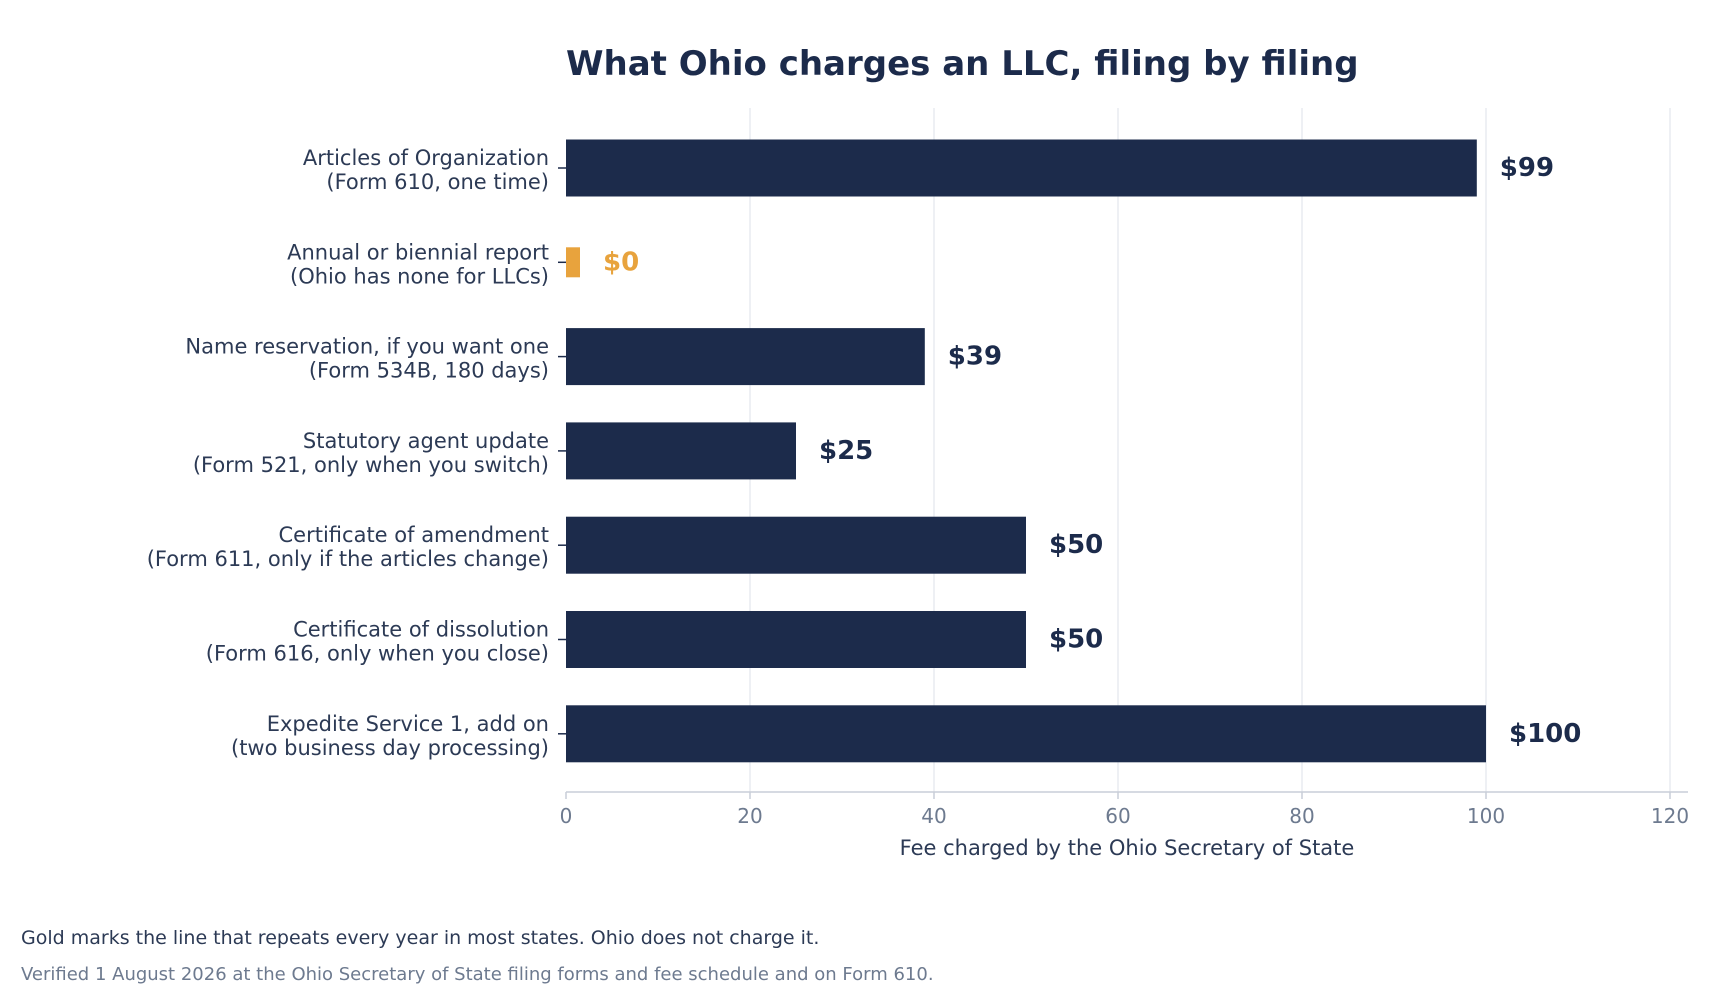  I want to click on category-label-line: (Form 521, only when you switch), so click(371, 465).